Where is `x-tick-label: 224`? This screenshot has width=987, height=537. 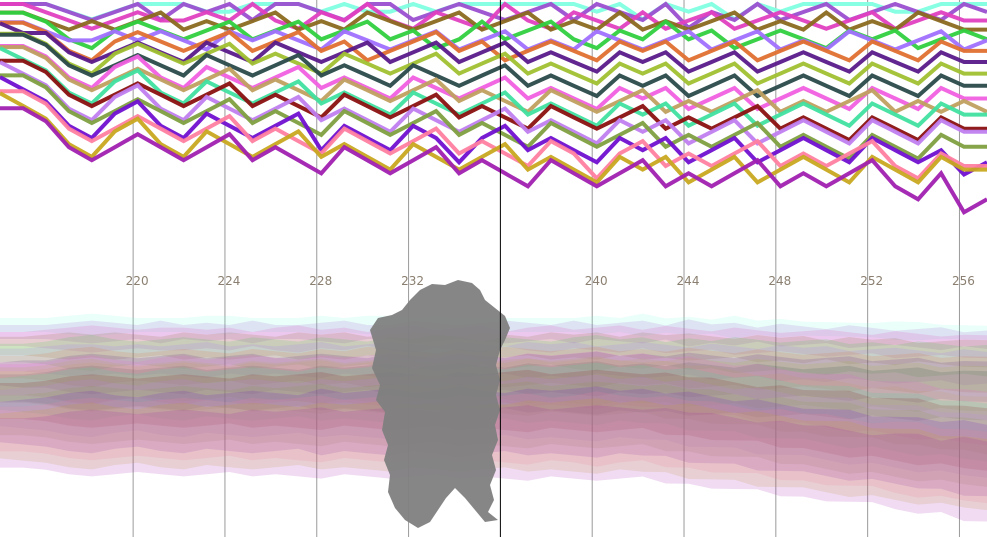
x-tick-label: 224 is located at coordinates (228, 281).